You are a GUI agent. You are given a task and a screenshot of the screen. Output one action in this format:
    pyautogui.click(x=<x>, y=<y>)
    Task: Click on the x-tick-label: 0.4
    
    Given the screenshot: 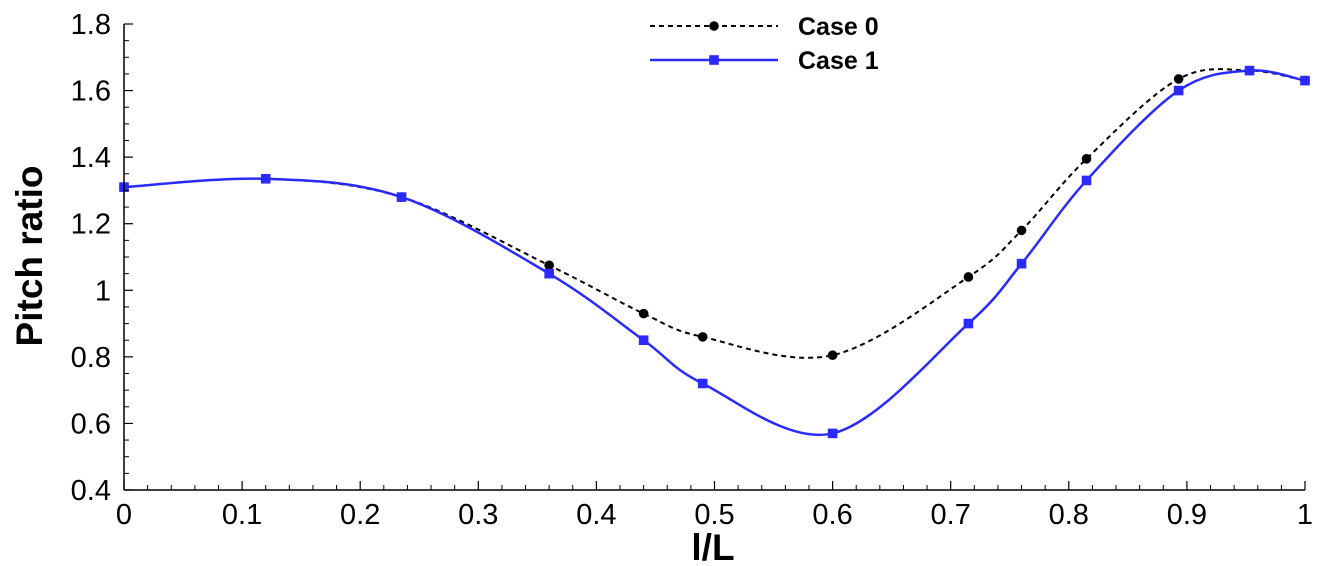 What is the action you would take?
    pyautogui.click(x=596, y=515)
    